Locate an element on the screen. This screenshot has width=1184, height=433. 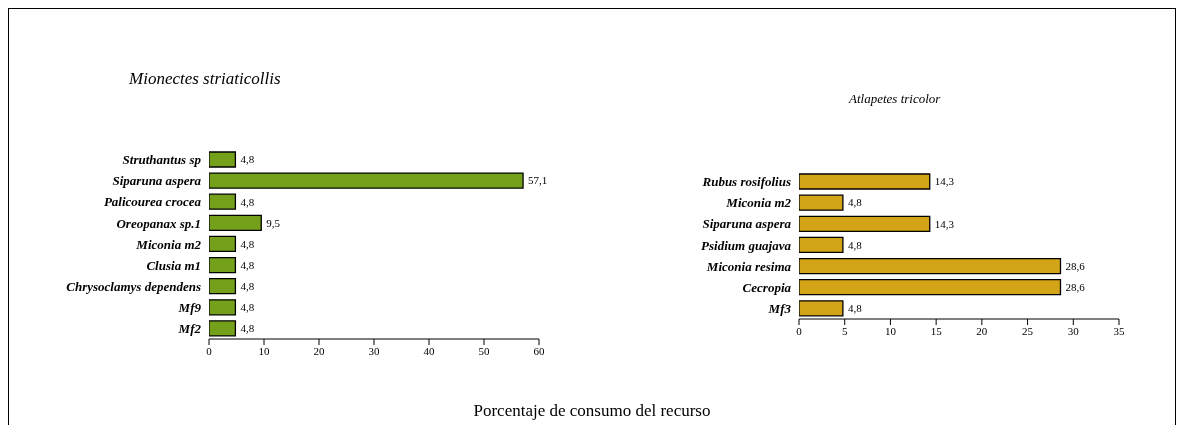
y-tick-label: Oreopanax sp.1 is located at coordinates (158, 223).